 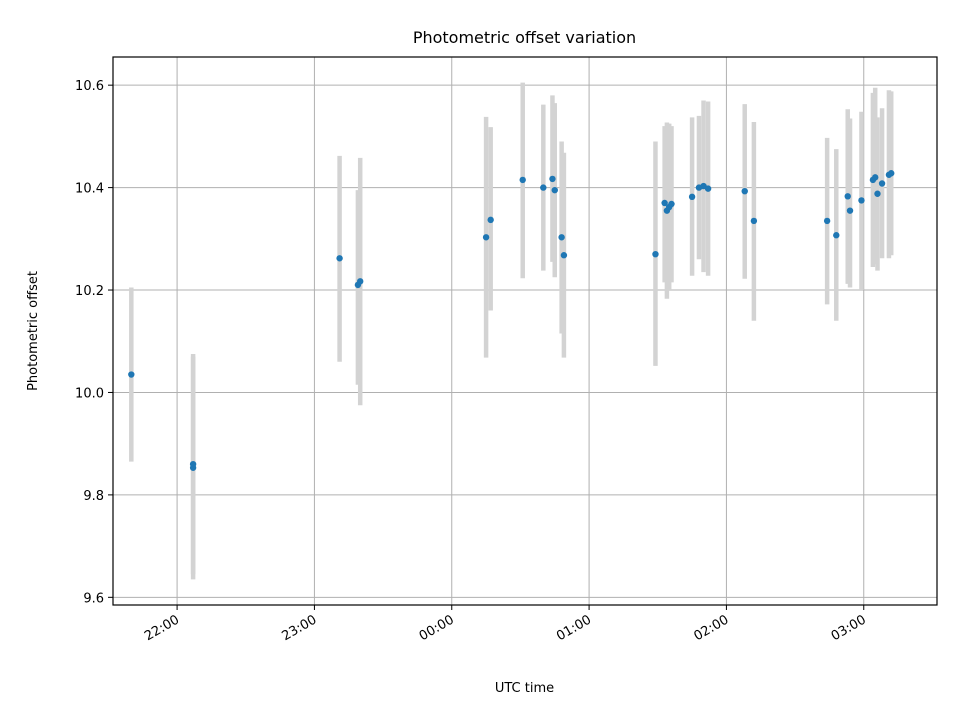 What do you see at coordinates (574, 628) in the screenshot?
I see `x-tick-label: 01:00` at bounding box center [574, 628].